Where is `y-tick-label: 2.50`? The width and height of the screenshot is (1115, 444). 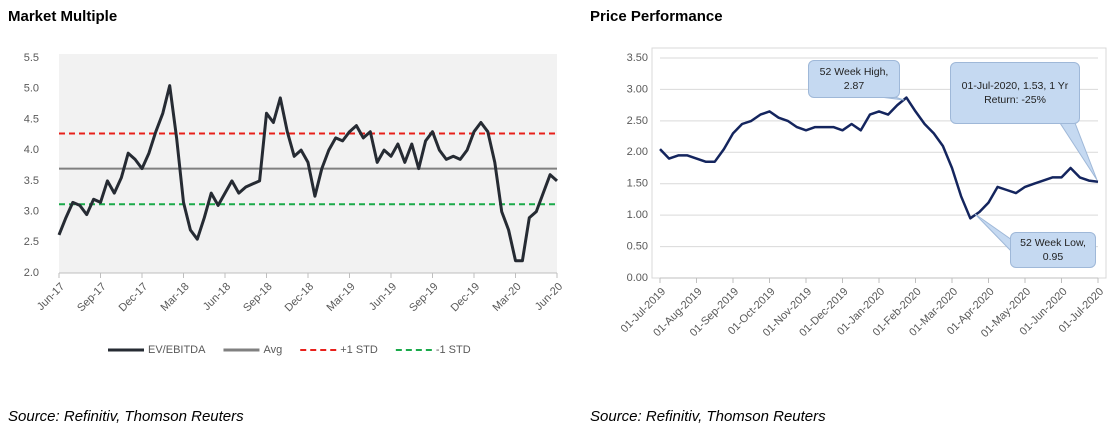 y-tick-label: 2.50 is located at coordinates (637, 121).